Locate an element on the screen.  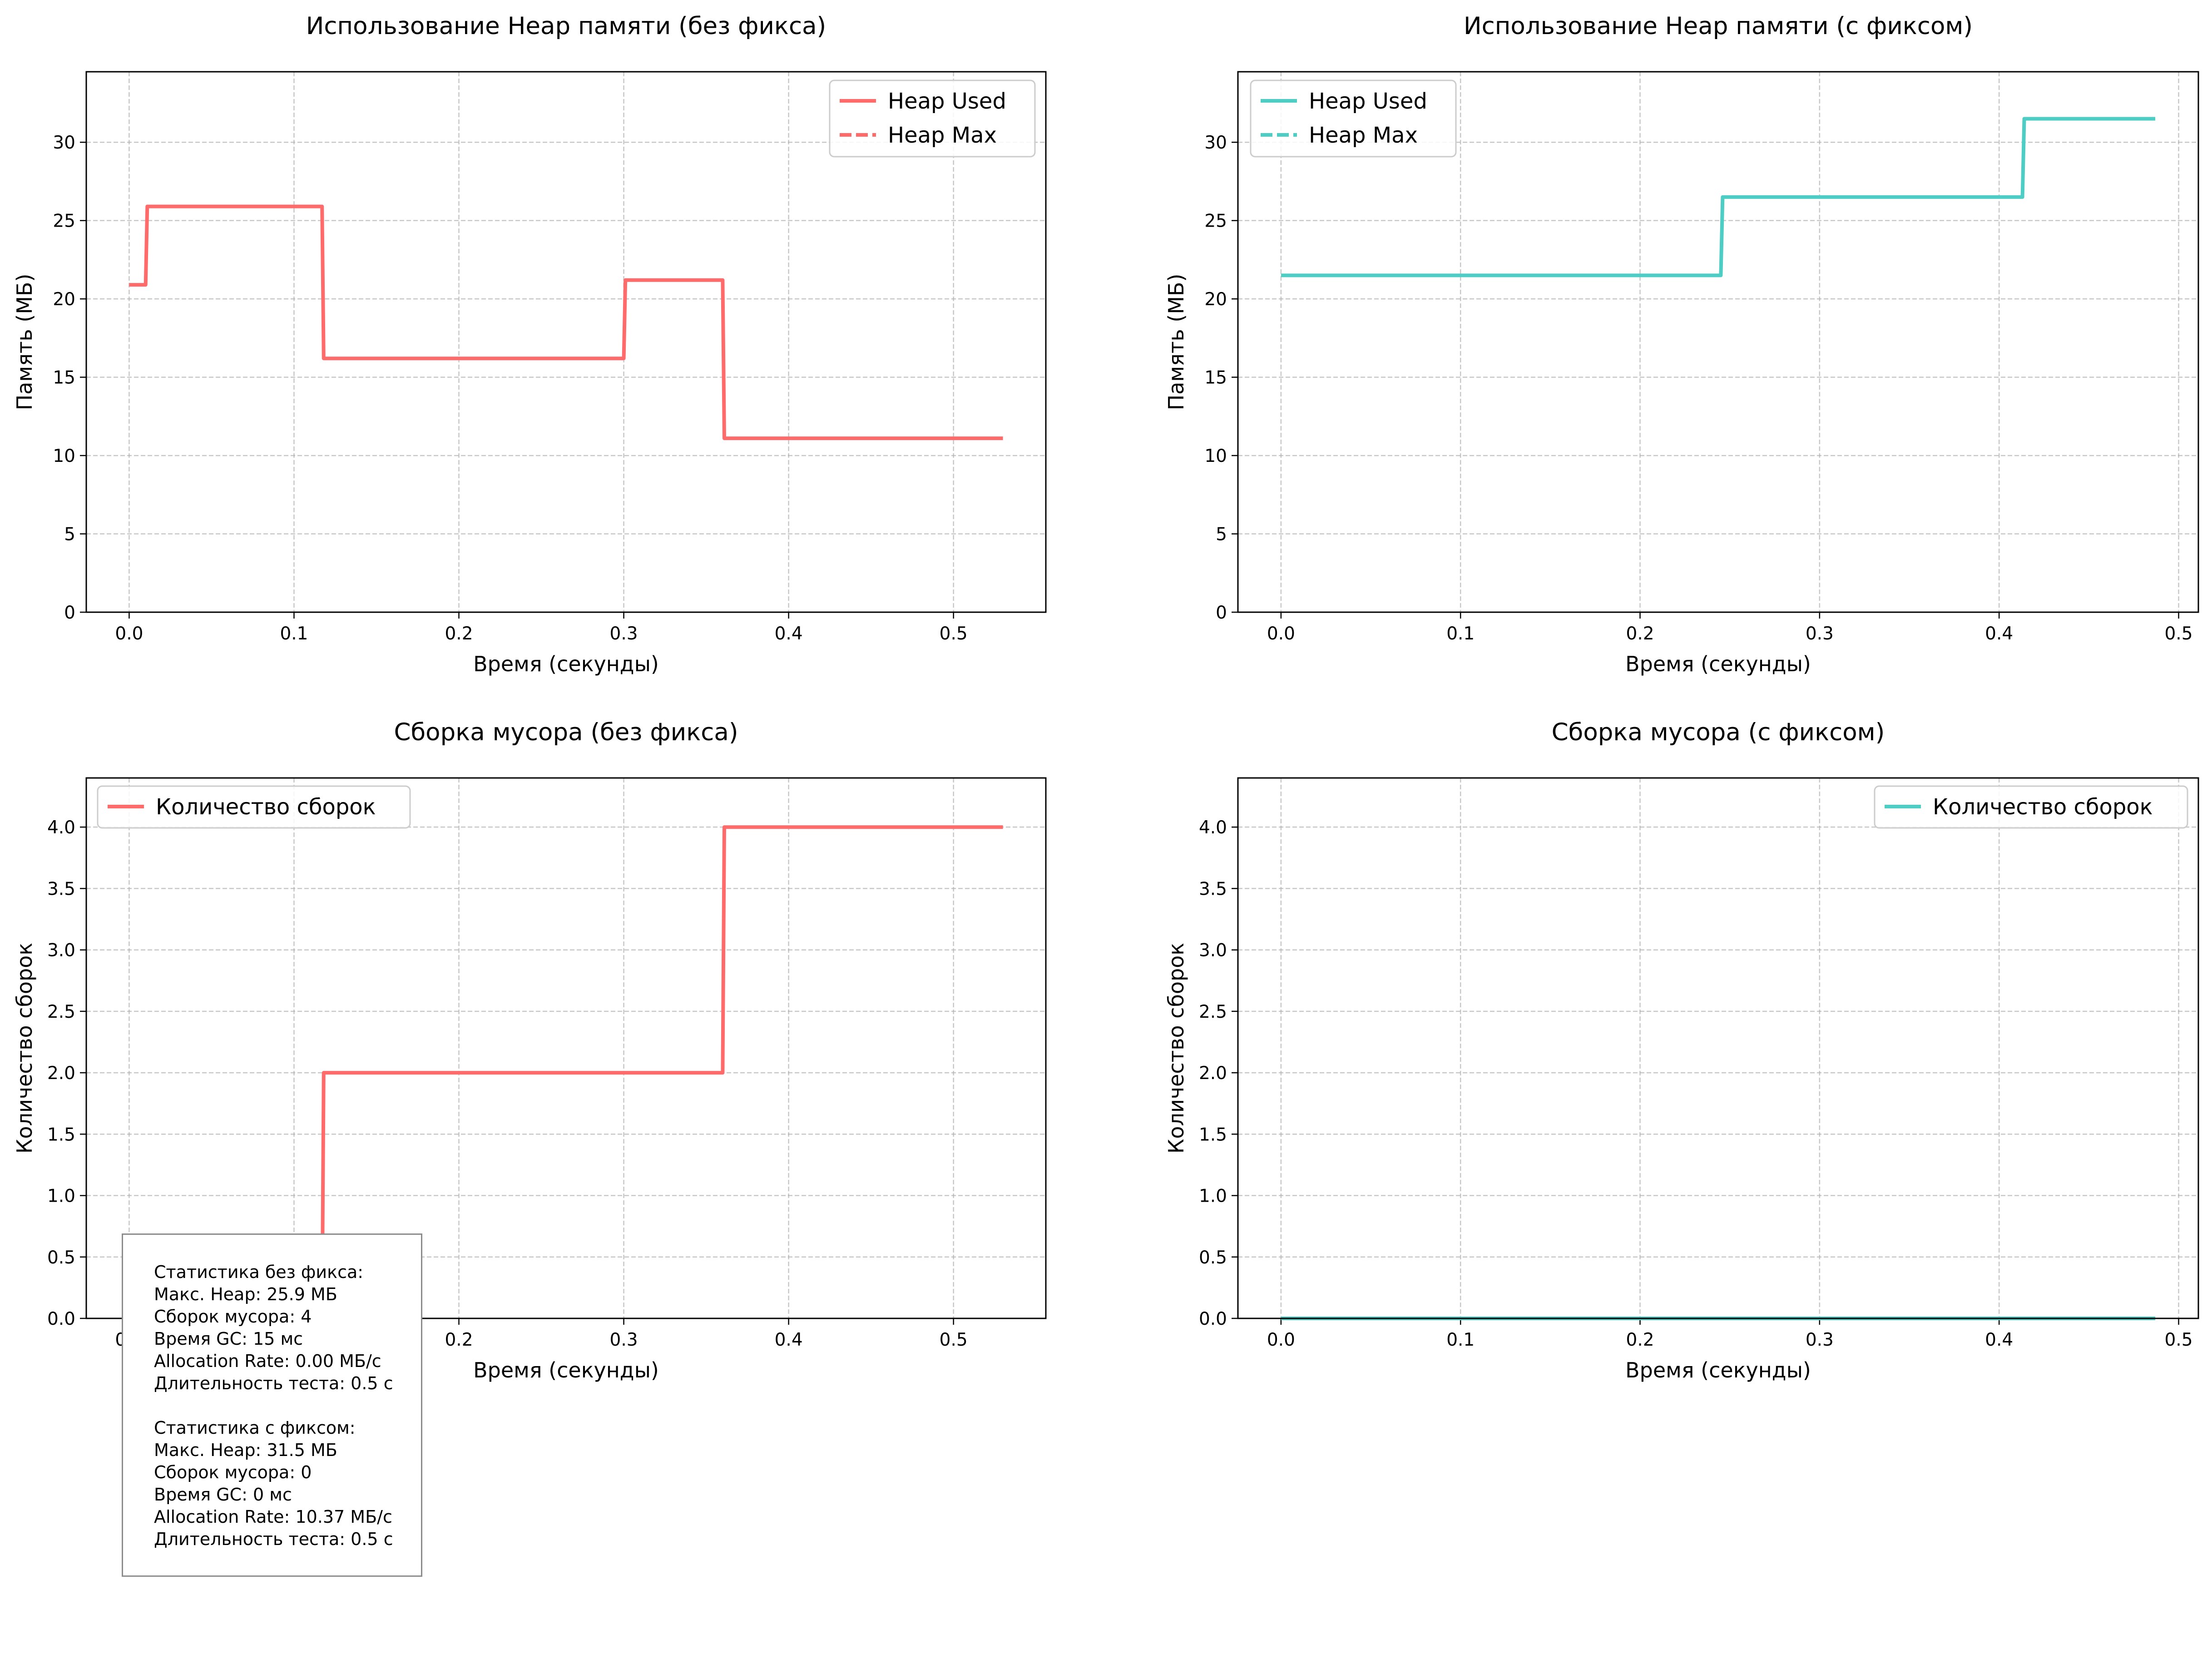
chart1-x-tick-label: 0.3 is located at coordinates (624, 634).